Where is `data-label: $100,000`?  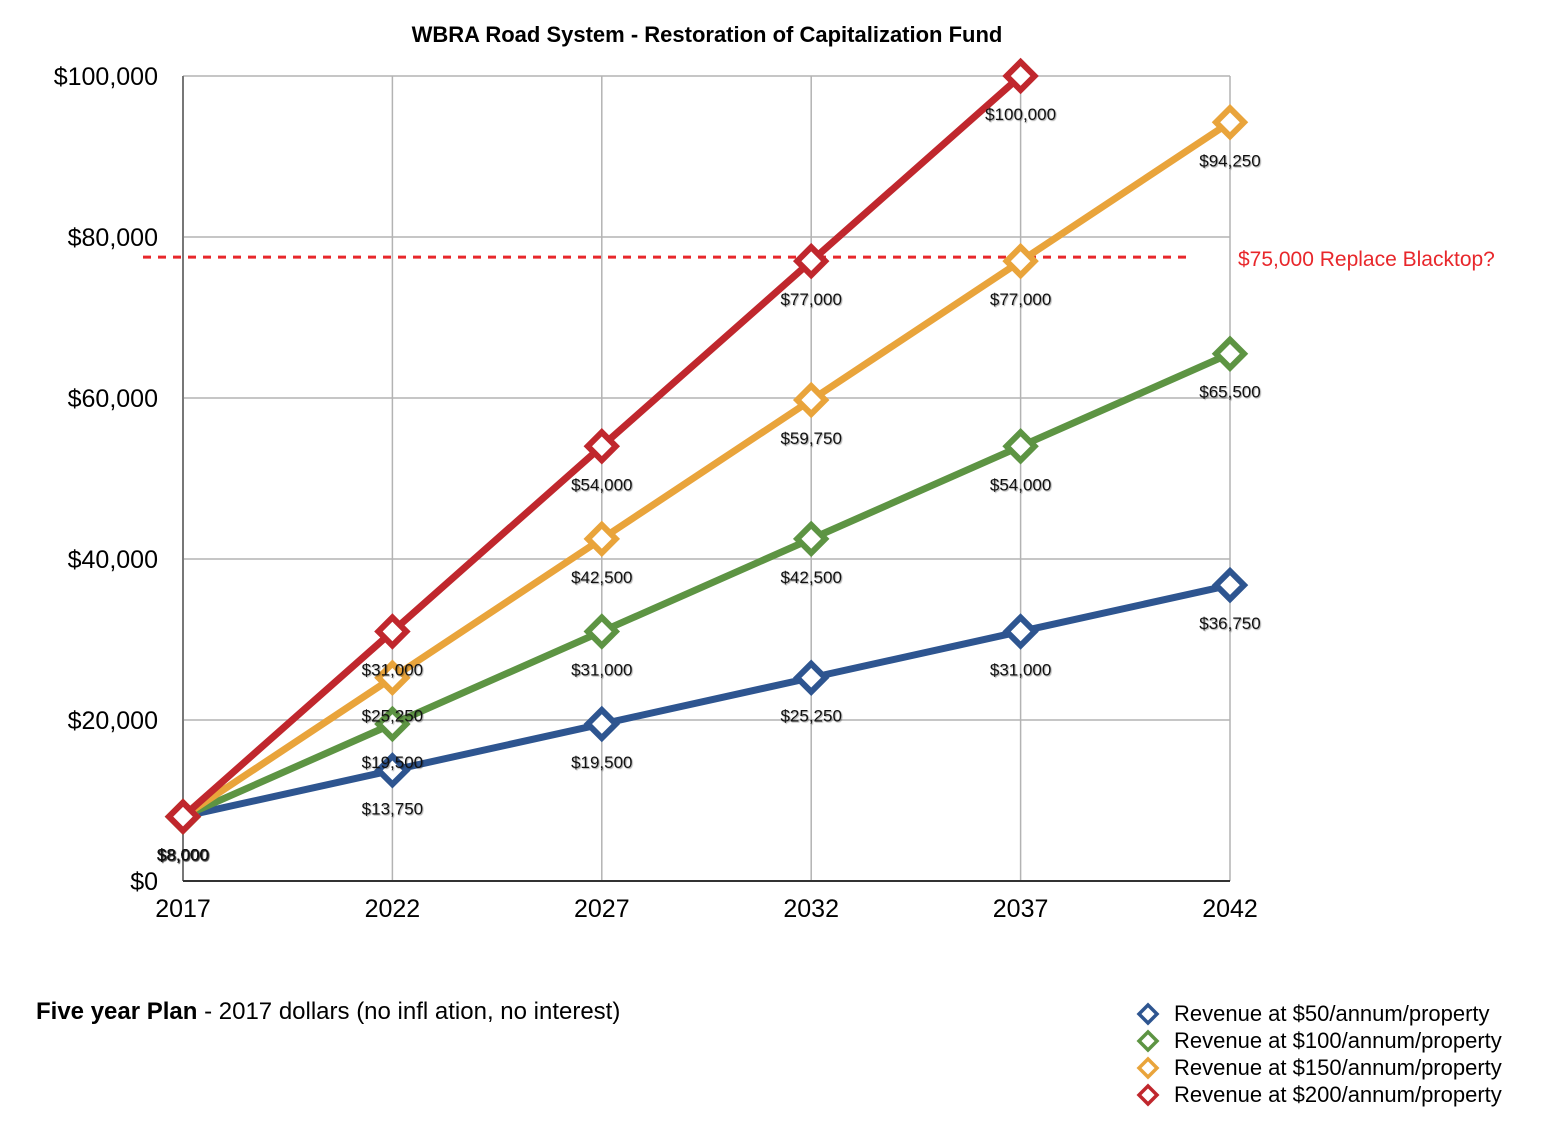 data-label: $100,000 is located at coordinates (1020, 114).